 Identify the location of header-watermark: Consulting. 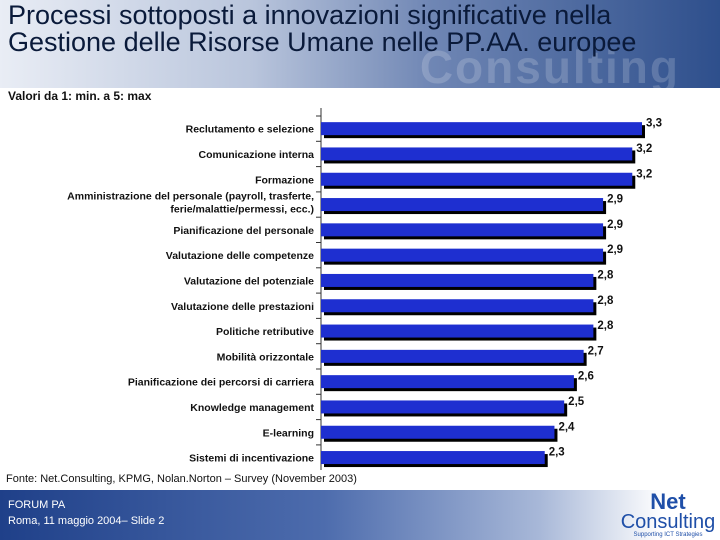
(549, 64).